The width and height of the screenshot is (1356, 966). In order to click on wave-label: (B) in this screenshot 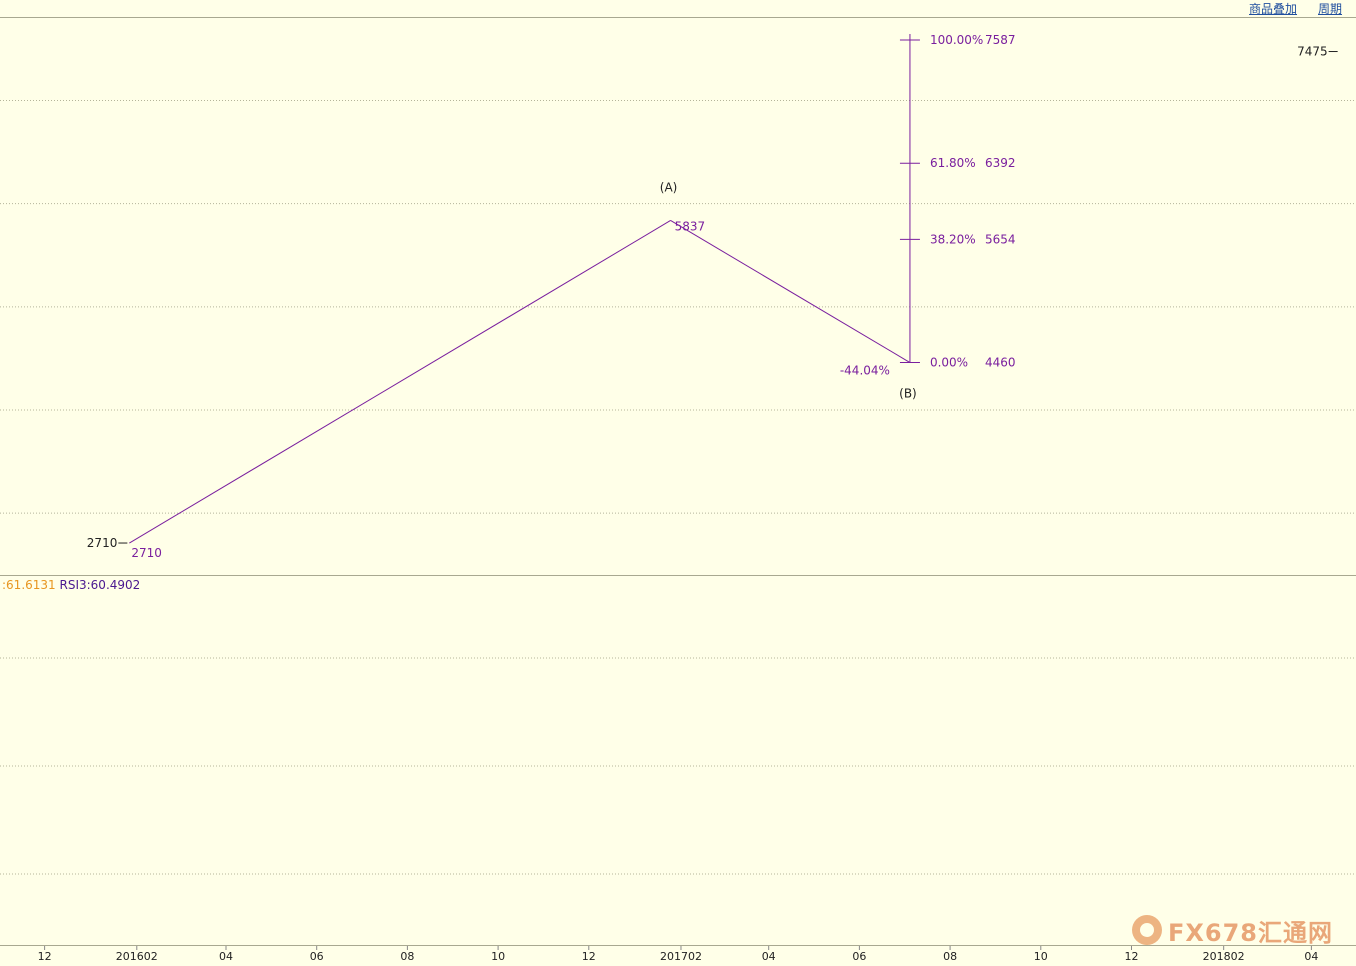, I will do `click(908, 394)`.